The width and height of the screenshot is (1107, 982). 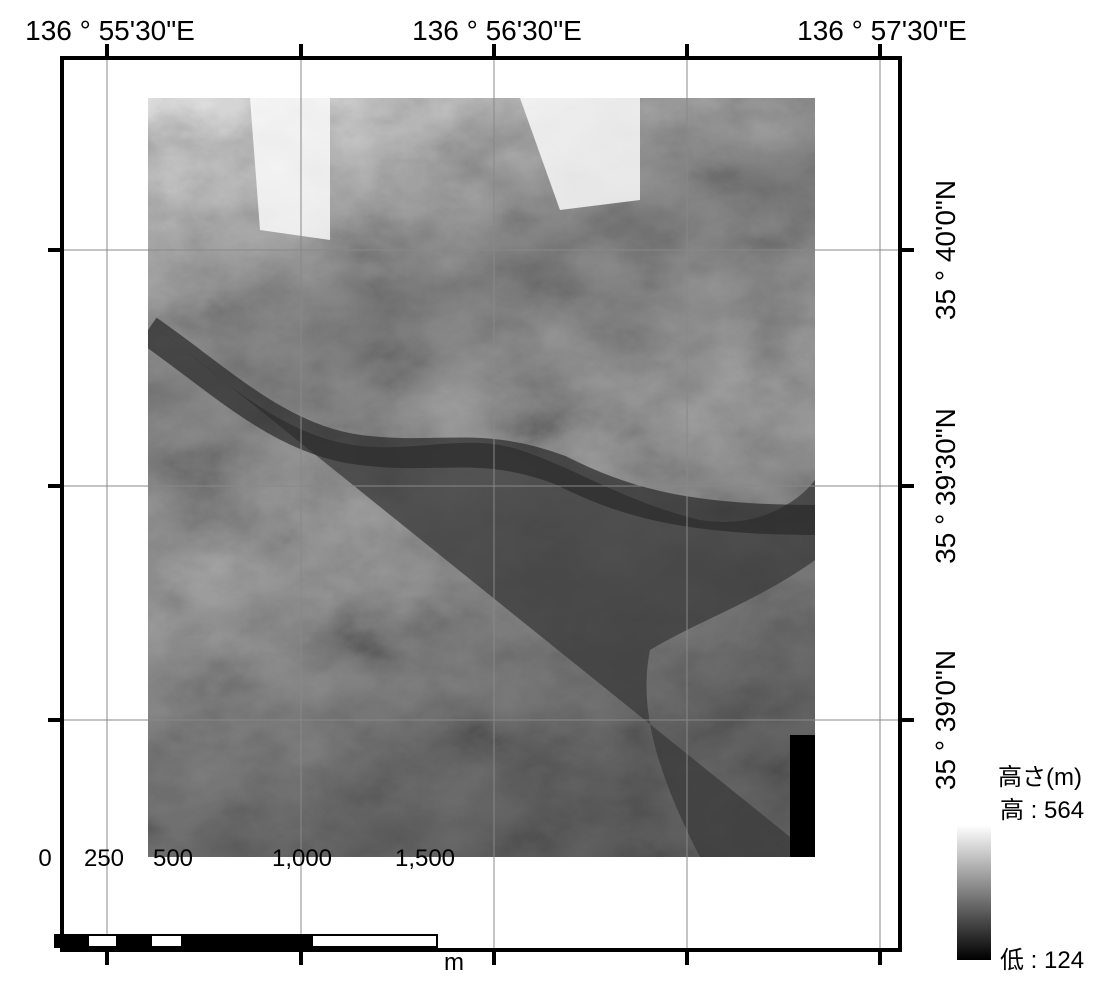 I want to click on latitude-label: 35 ° 39'30"N, so click(x=945, y=486).